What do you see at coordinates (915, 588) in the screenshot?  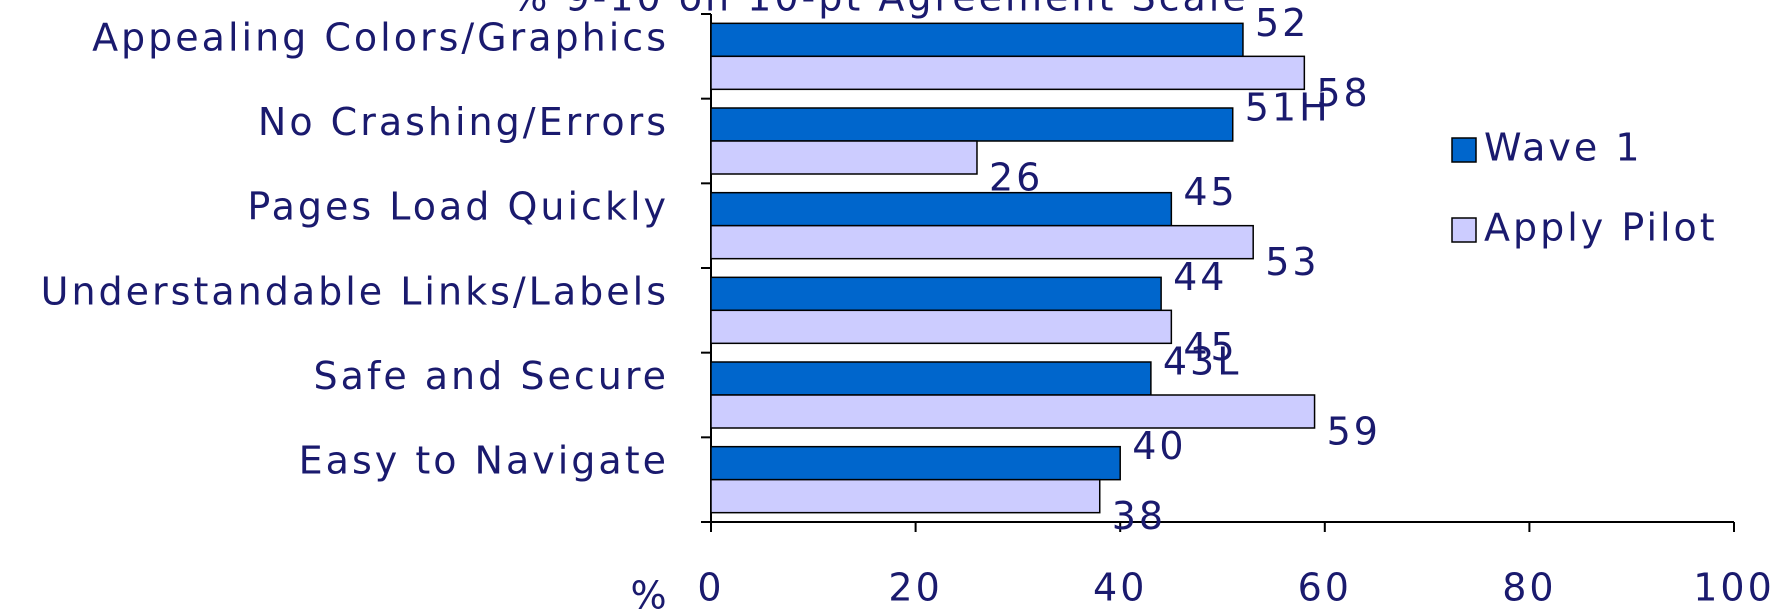 I see `x-tick-label: 20` at bounding box center [915, 588].